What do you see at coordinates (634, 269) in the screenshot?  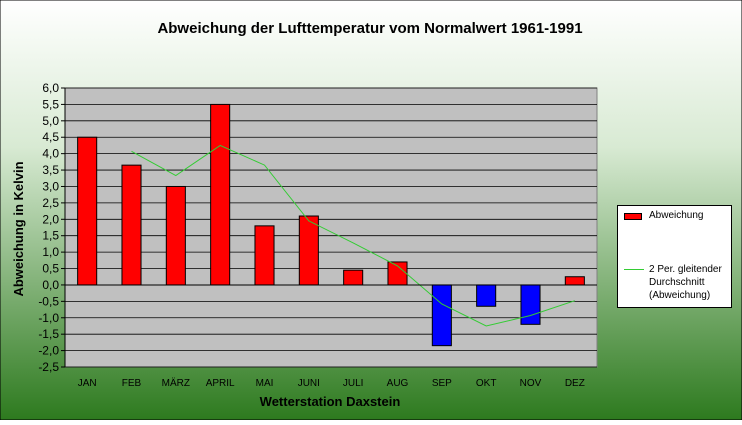 I see `legend-line-swatch` at bounding box center [634, 269].